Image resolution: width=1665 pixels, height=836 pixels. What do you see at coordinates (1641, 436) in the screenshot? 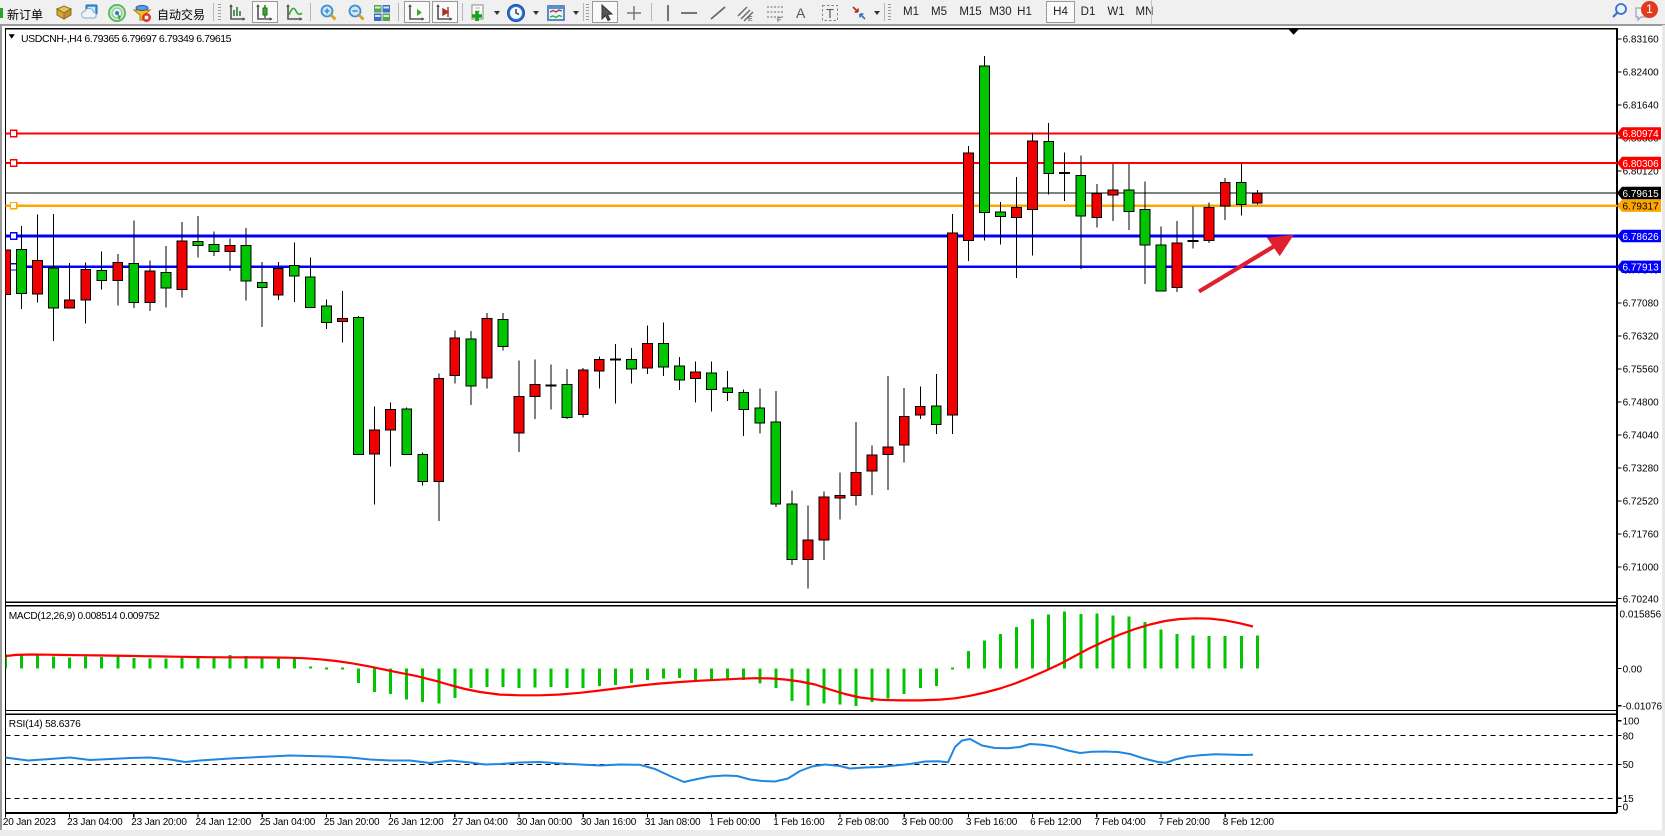
I see `svg-text: 6.74040` at bounding box center [1641, 436].